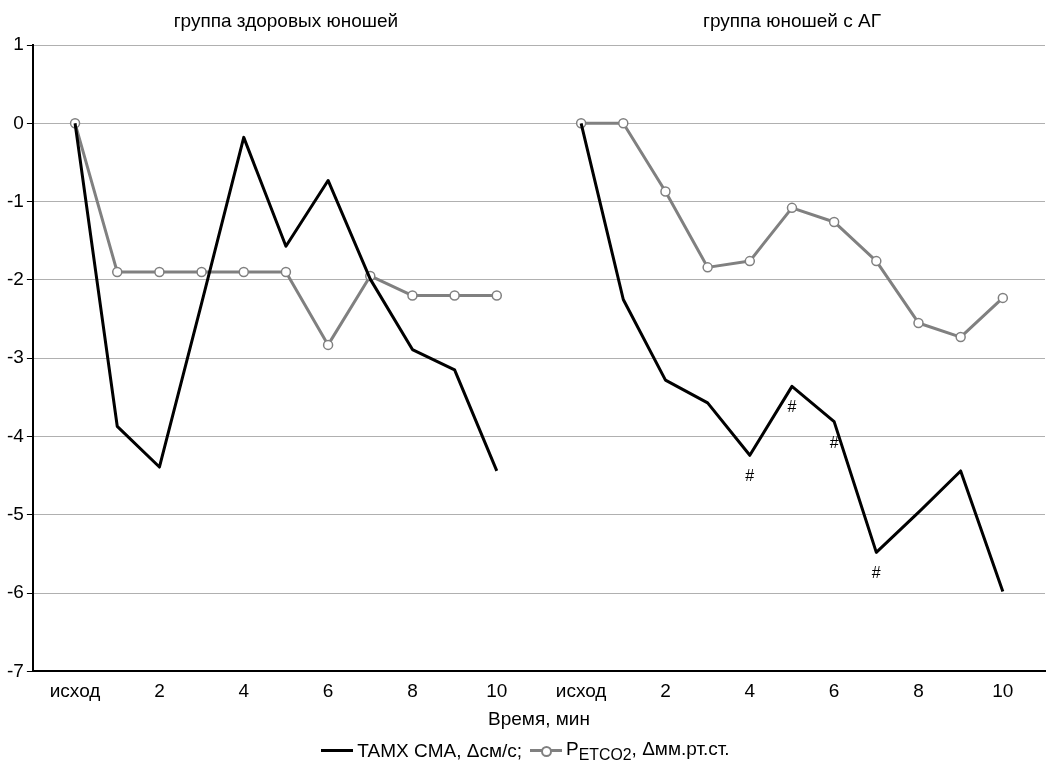  Describe the element at coordinates (18, 122) in the screenshot. I see `y-tick-label: 0` at that location.